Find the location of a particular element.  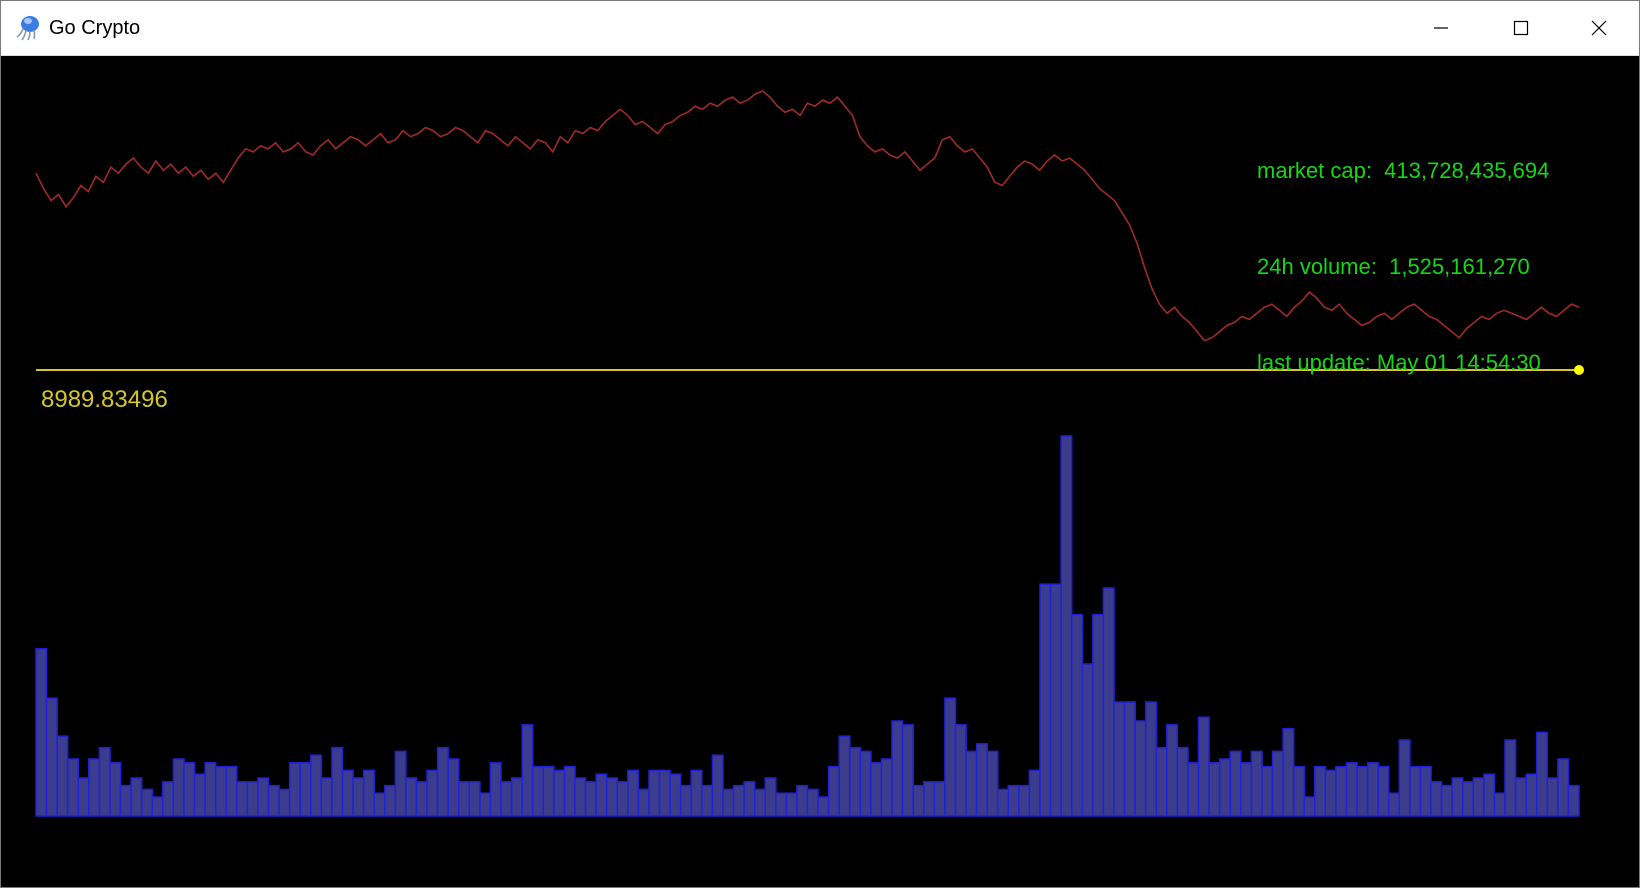

title-bar: Go Crypto is located at coordinates (820, 28).